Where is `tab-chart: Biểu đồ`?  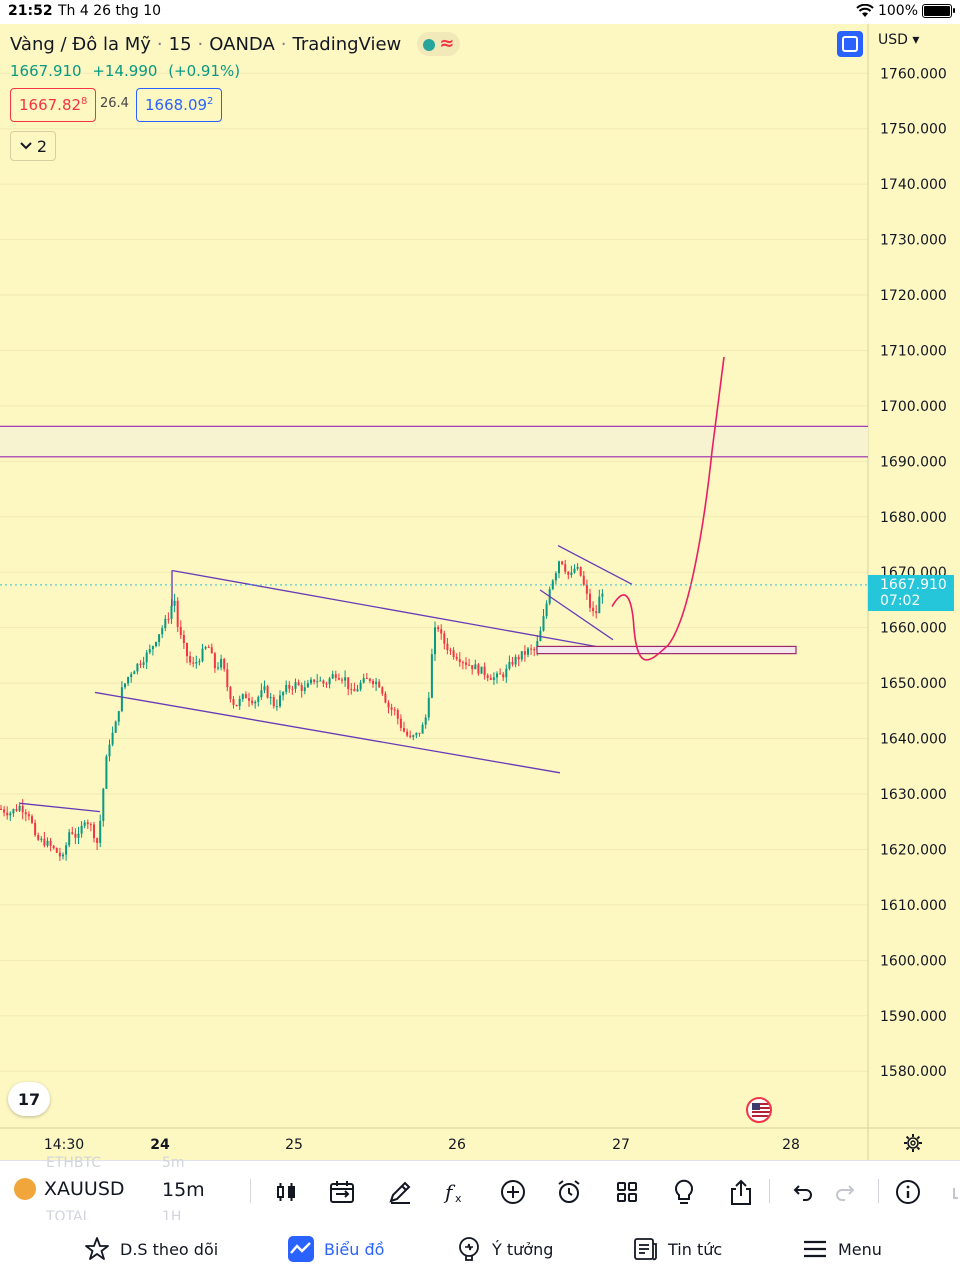
tab-chart: Biểu đồ is located at coordinates (336, 1249).